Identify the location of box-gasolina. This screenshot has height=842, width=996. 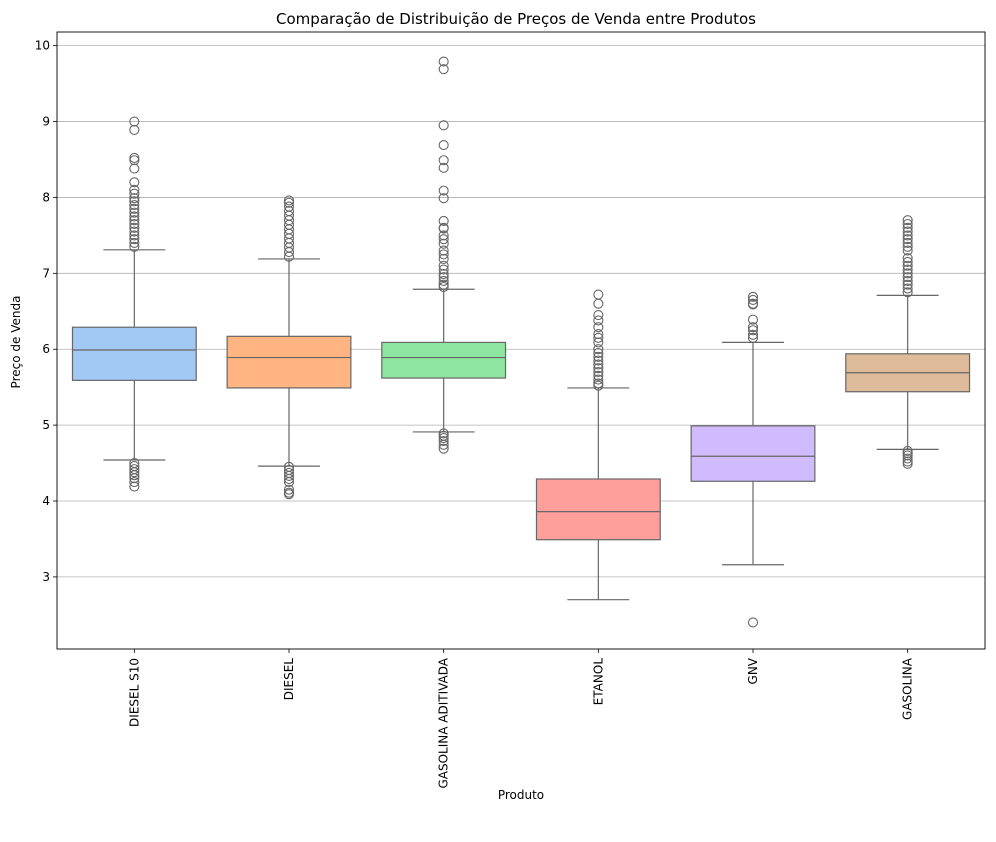
(908, 342).